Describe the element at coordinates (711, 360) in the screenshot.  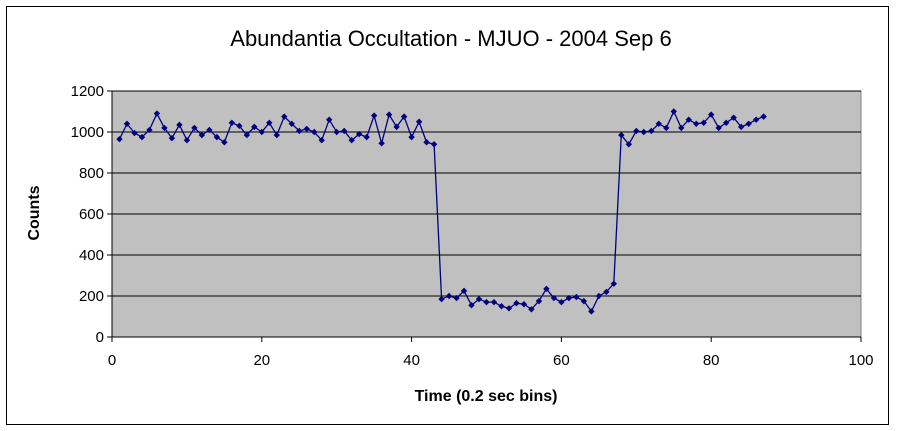
I see `x-tick-label: 80` at that location.